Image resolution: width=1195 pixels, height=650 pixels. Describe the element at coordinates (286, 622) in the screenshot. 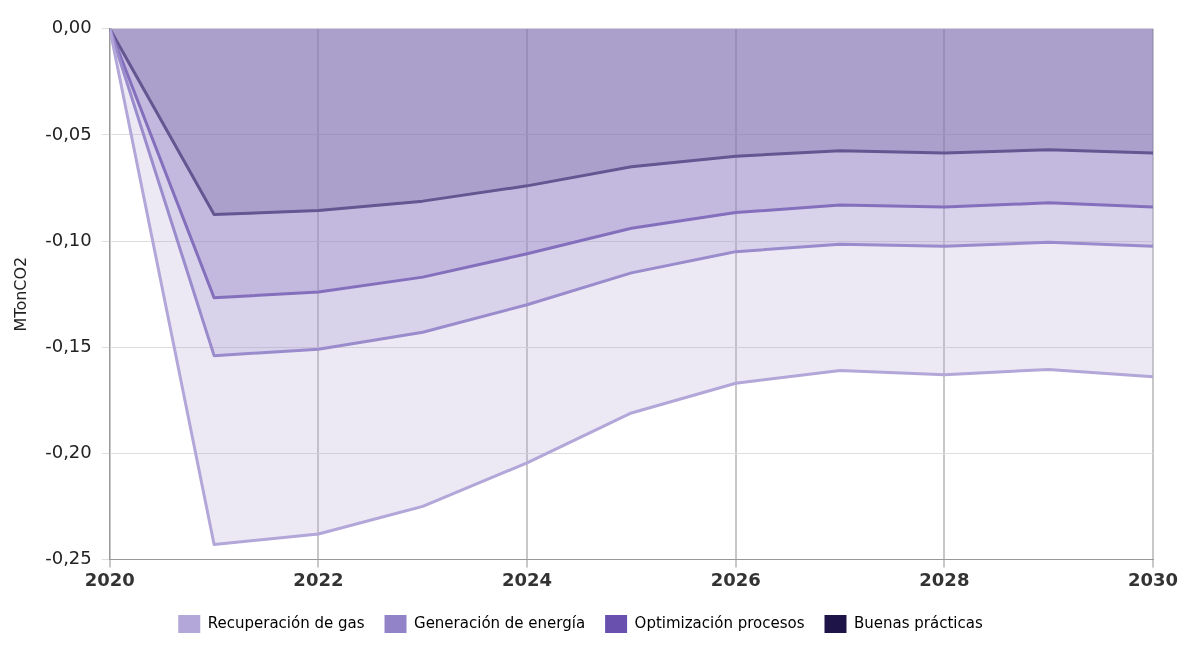

I see `legend-label: Recuperación de gas` at that location.